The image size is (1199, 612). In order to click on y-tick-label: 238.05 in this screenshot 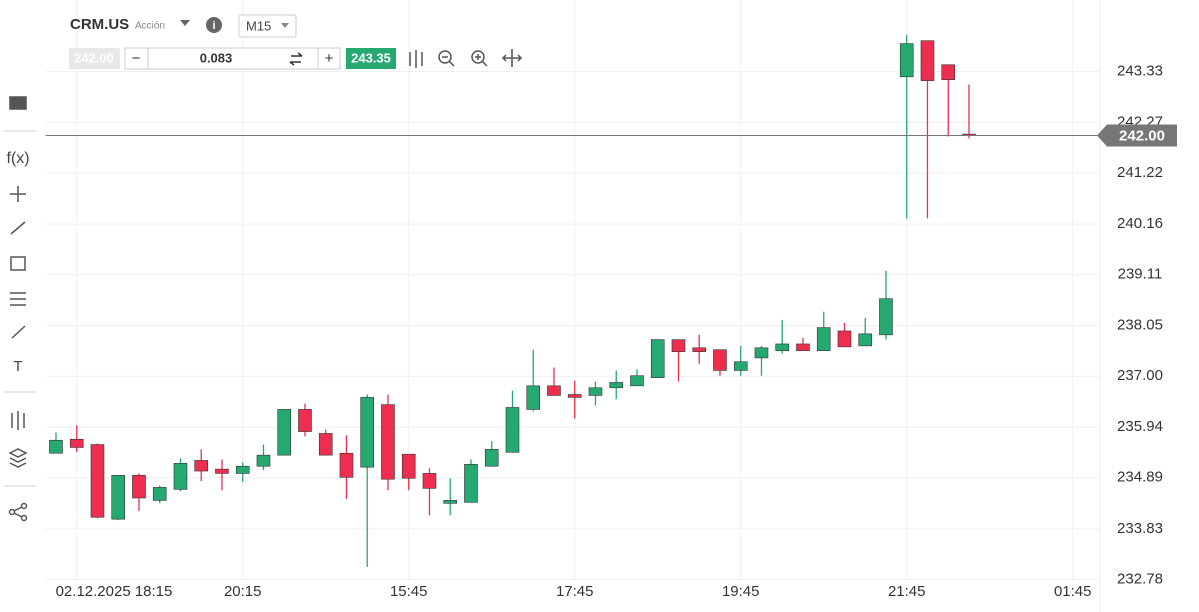, I will do `click(1140, 325)`.